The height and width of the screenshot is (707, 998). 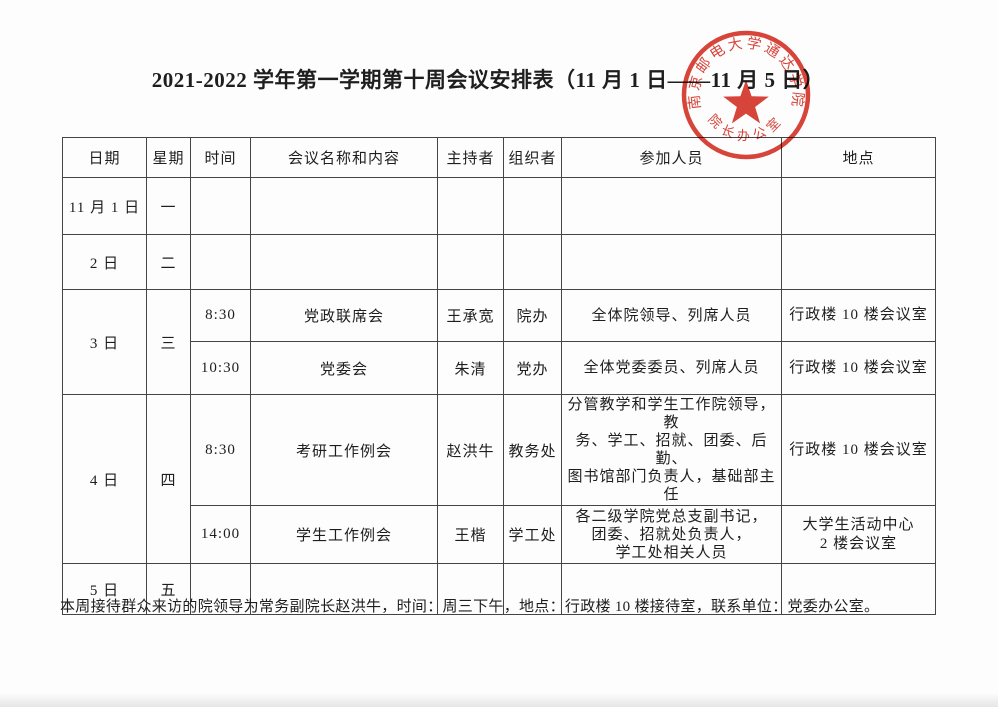 I want to click on scan-edge-shadow, so click(x=499, y=700).